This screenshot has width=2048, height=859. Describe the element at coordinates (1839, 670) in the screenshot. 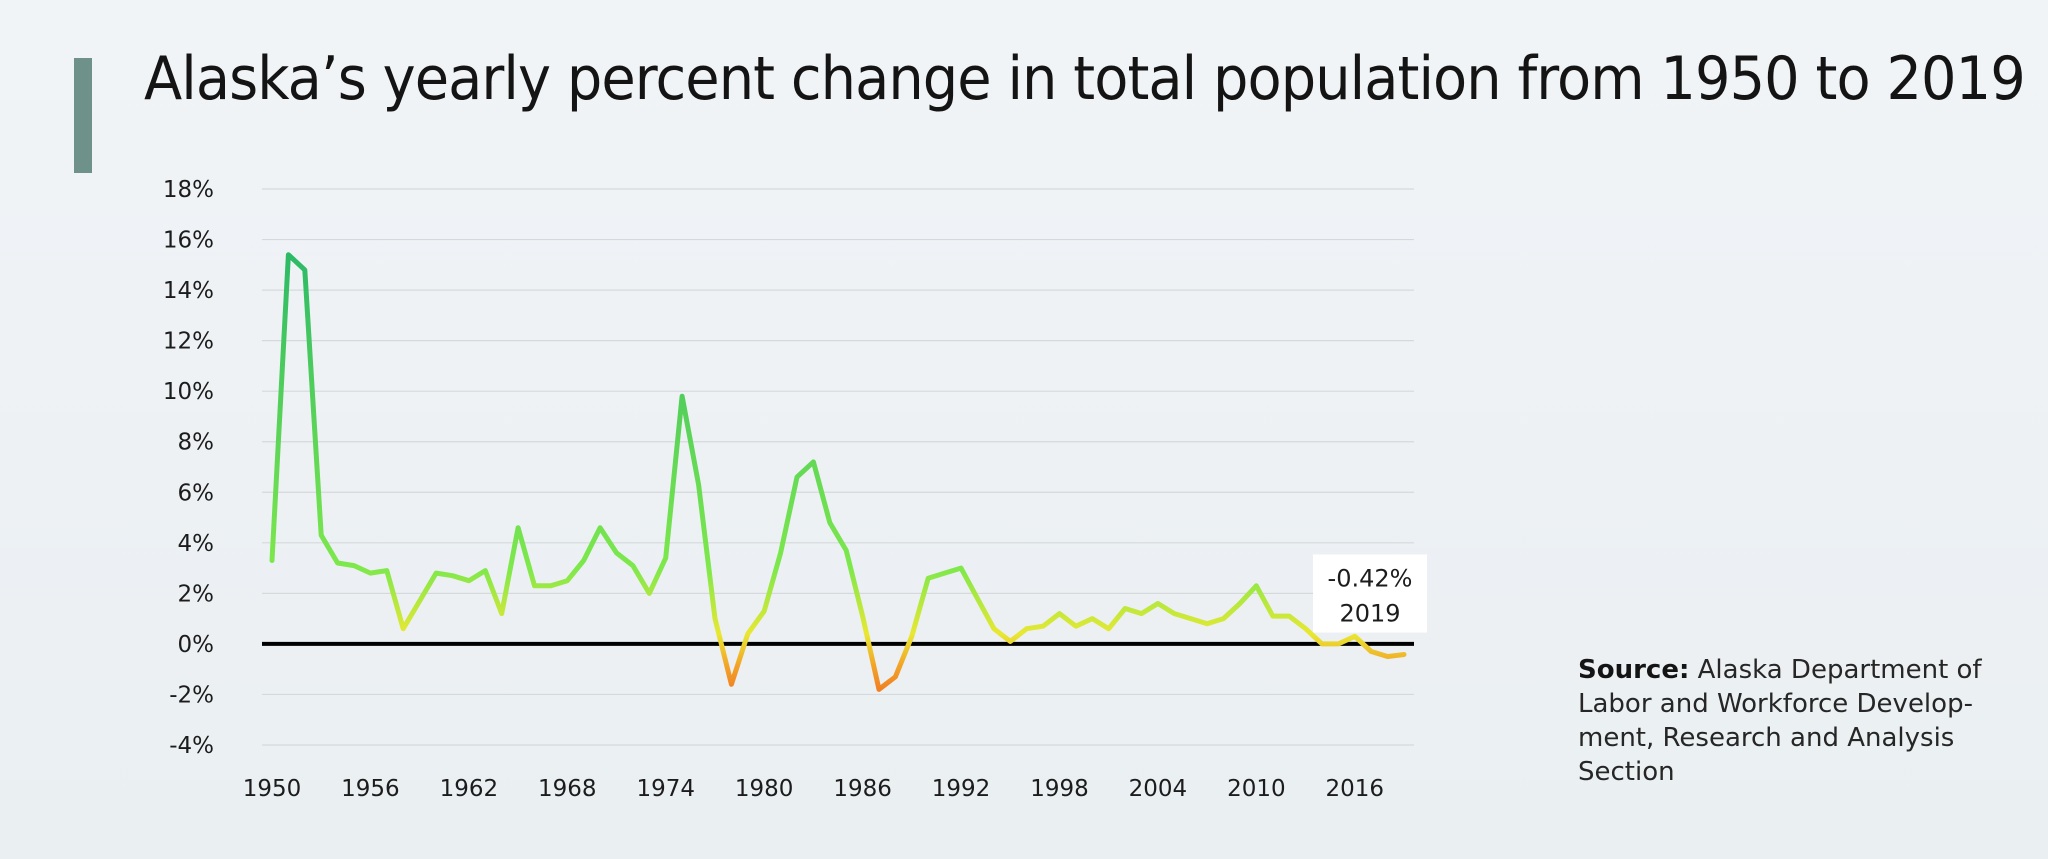

I see `source-text-line: Alaska Department of` at that location.